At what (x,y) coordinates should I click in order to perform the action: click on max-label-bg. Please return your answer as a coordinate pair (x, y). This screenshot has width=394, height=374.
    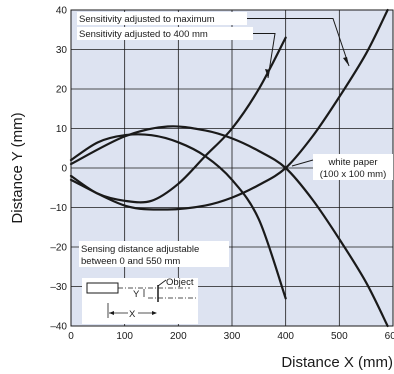
    Looking at the image, I should click on (162, 18).